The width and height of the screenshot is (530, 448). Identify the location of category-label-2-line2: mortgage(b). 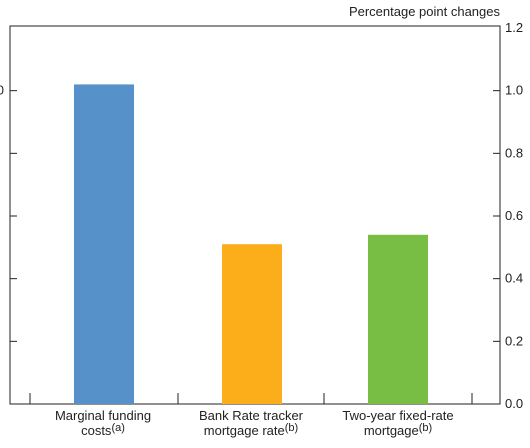
(398, 430).